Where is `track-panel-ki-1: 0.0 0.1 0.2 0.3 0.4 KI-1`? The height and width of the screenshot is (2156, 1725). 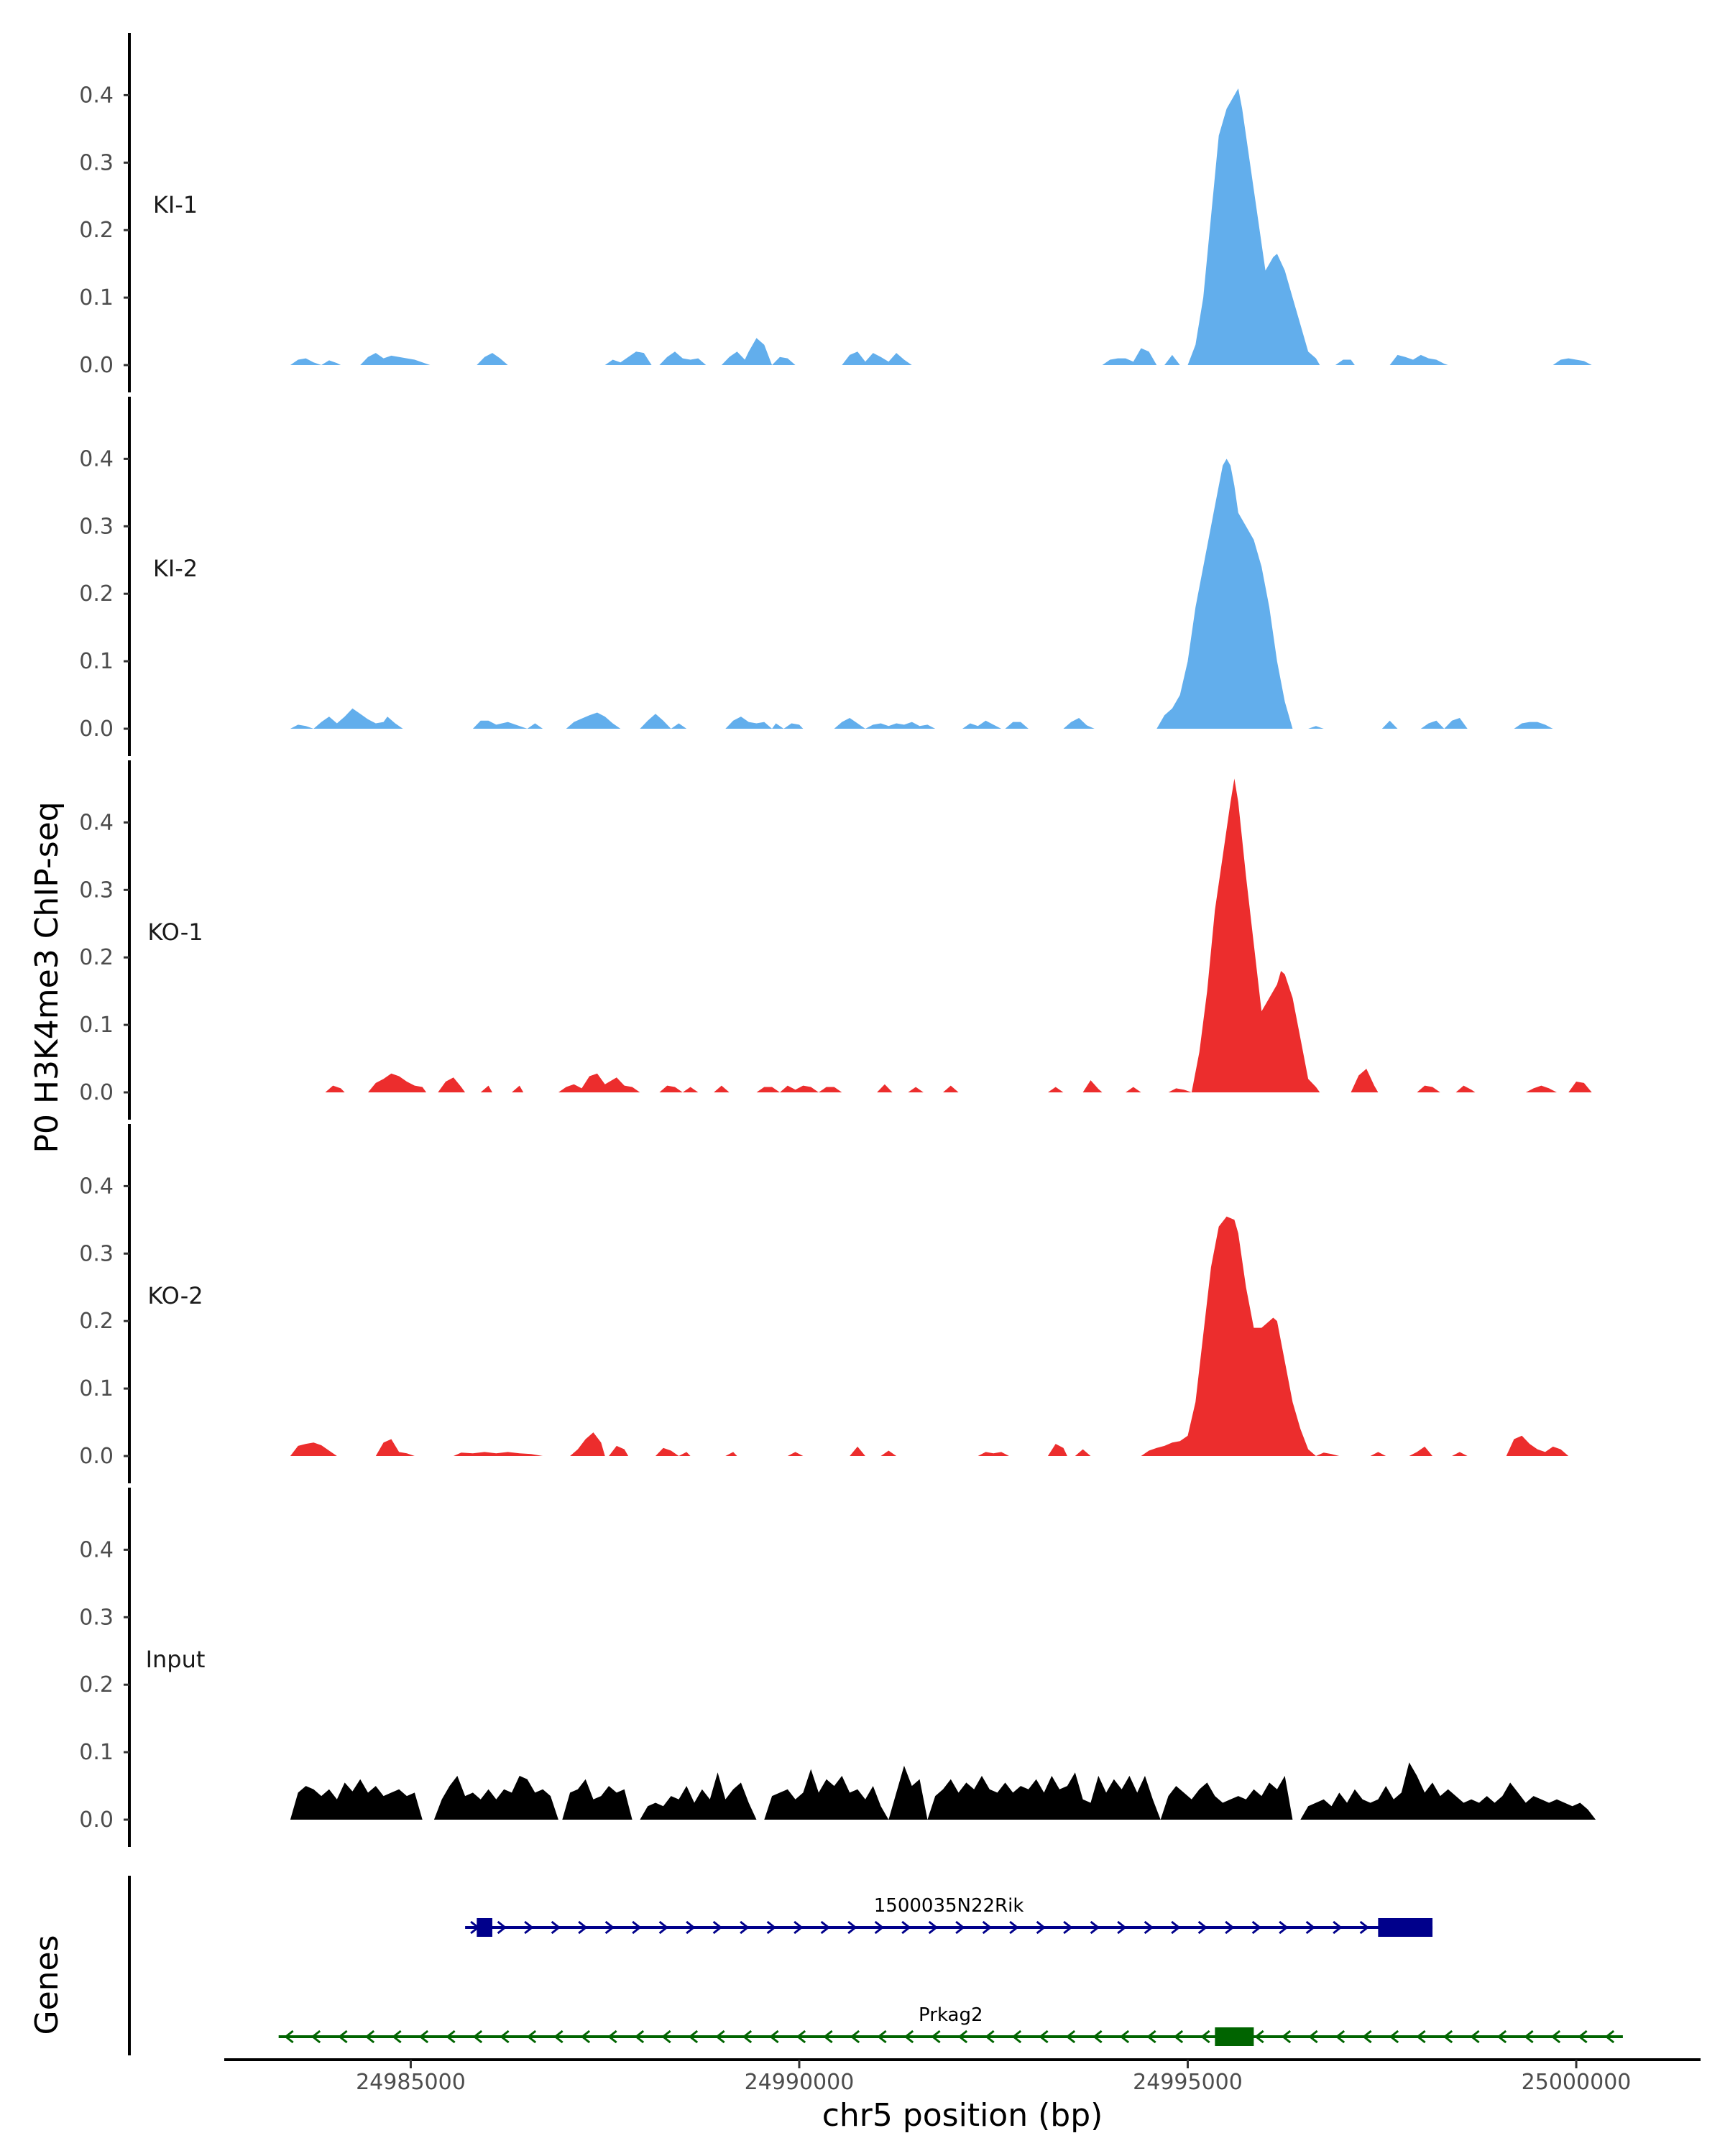
track-panel-ki-1: 0.0 0.1 0.2 0.3 0.4 KI-1 is located at coordinates (835, 213).